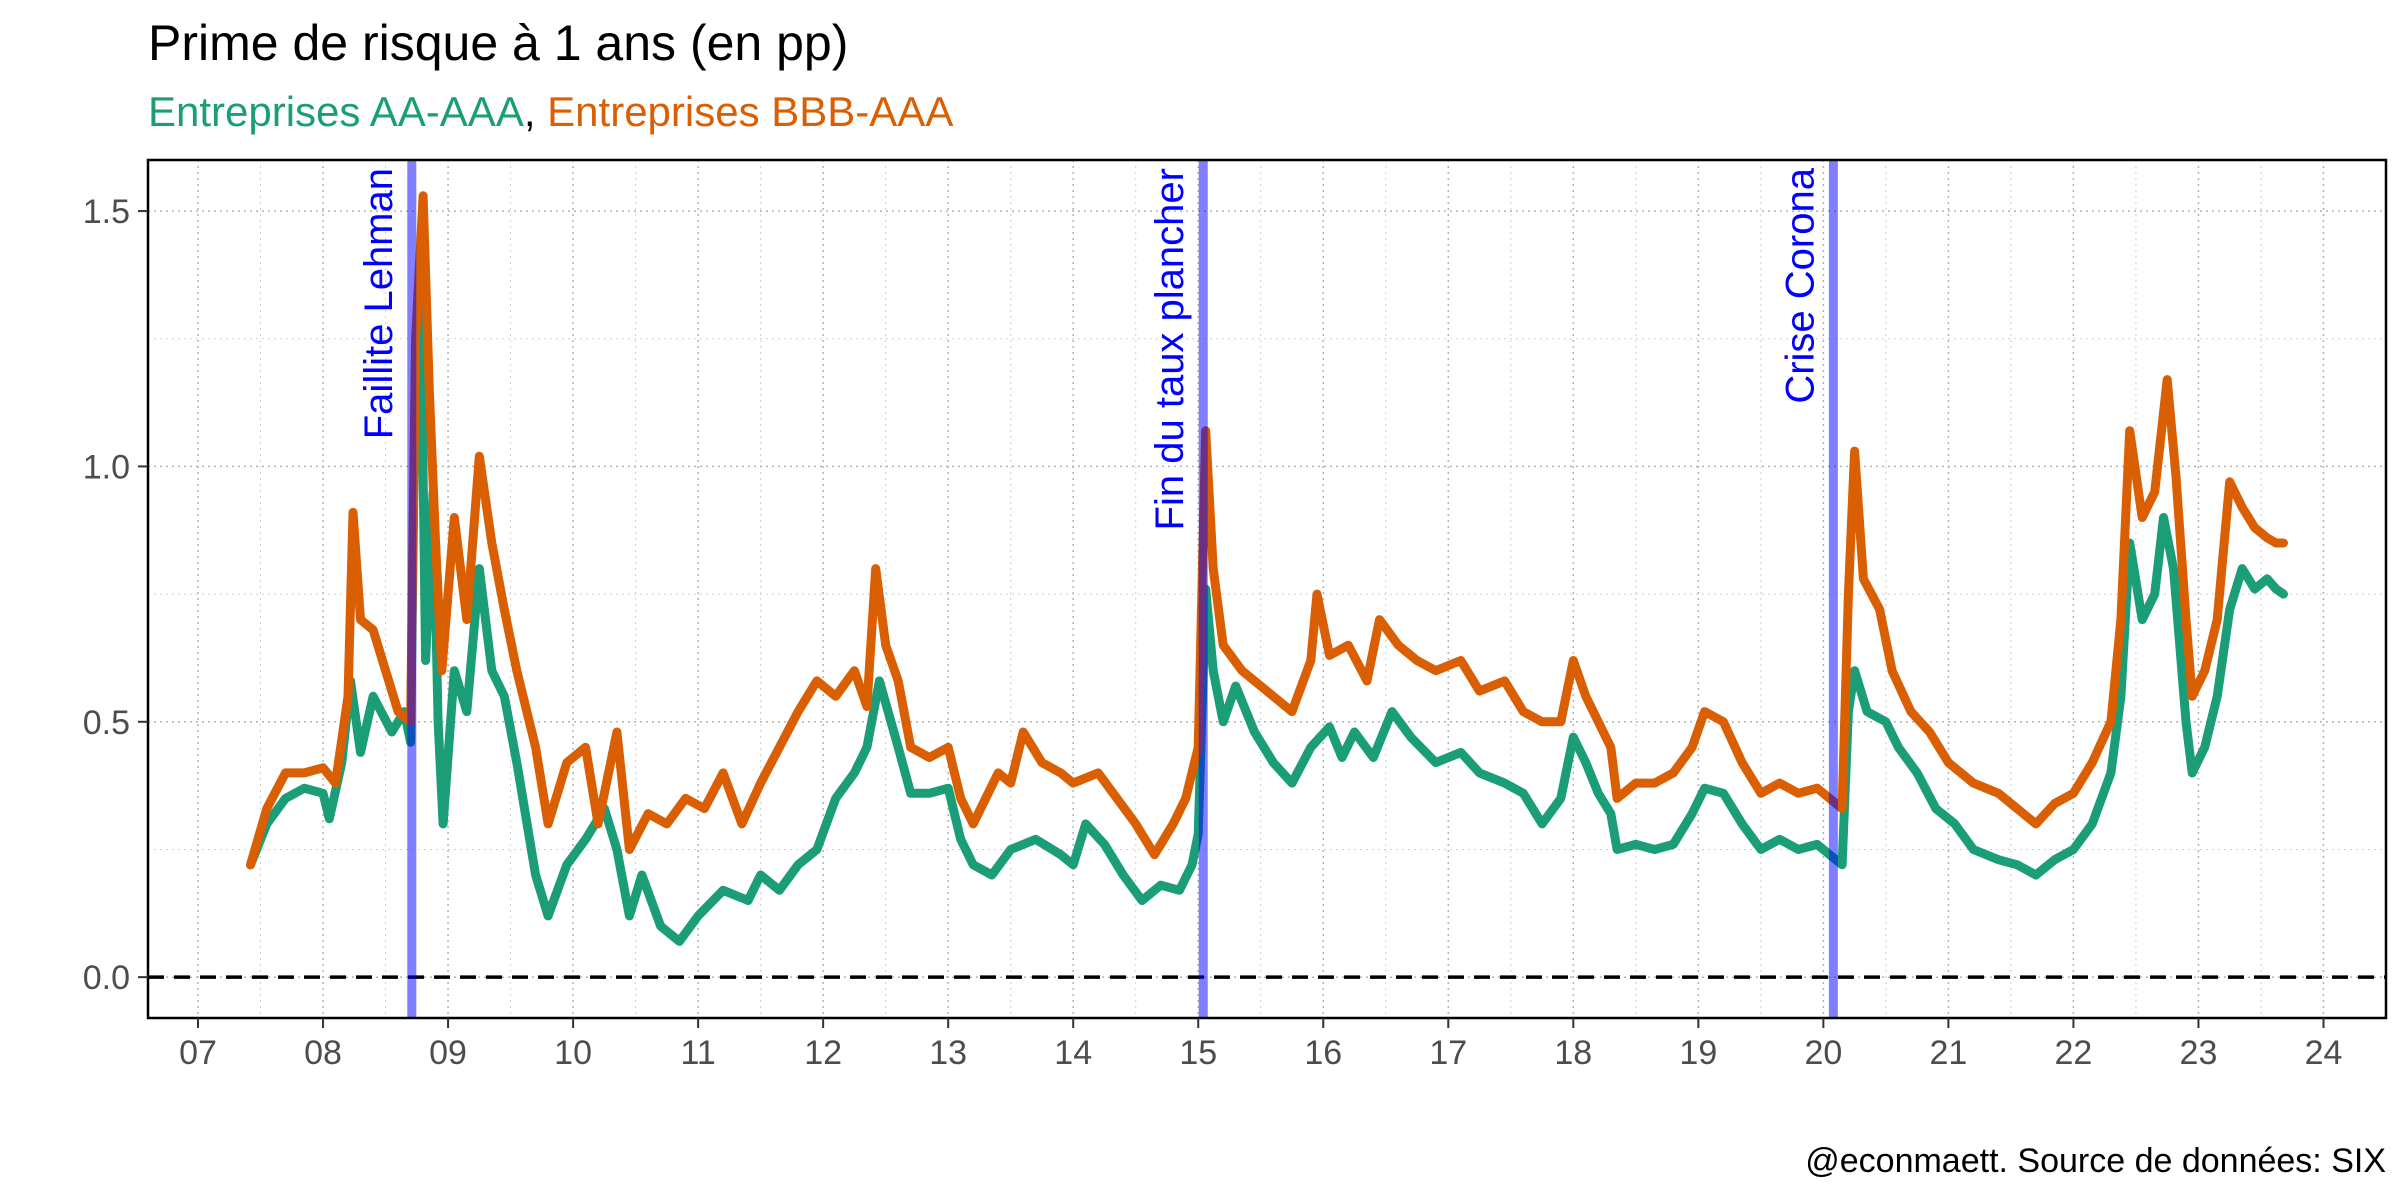  I want to click on chart-title: Prime de risque à 1 ans (en pp), so click(498, 43).